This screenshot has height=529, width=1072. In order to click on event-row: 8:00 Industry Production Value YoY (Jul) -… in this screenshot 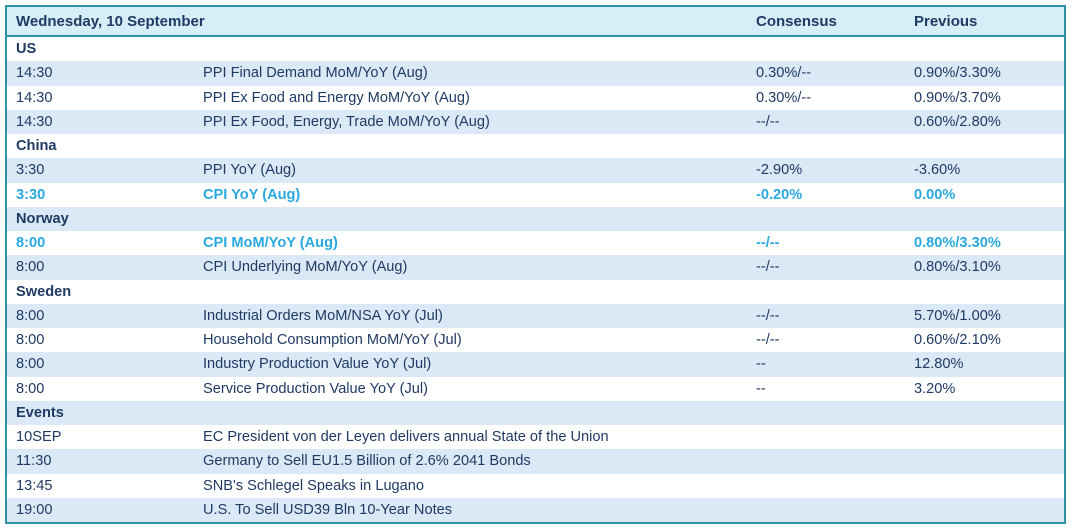, I will do `click(535, 364)`.